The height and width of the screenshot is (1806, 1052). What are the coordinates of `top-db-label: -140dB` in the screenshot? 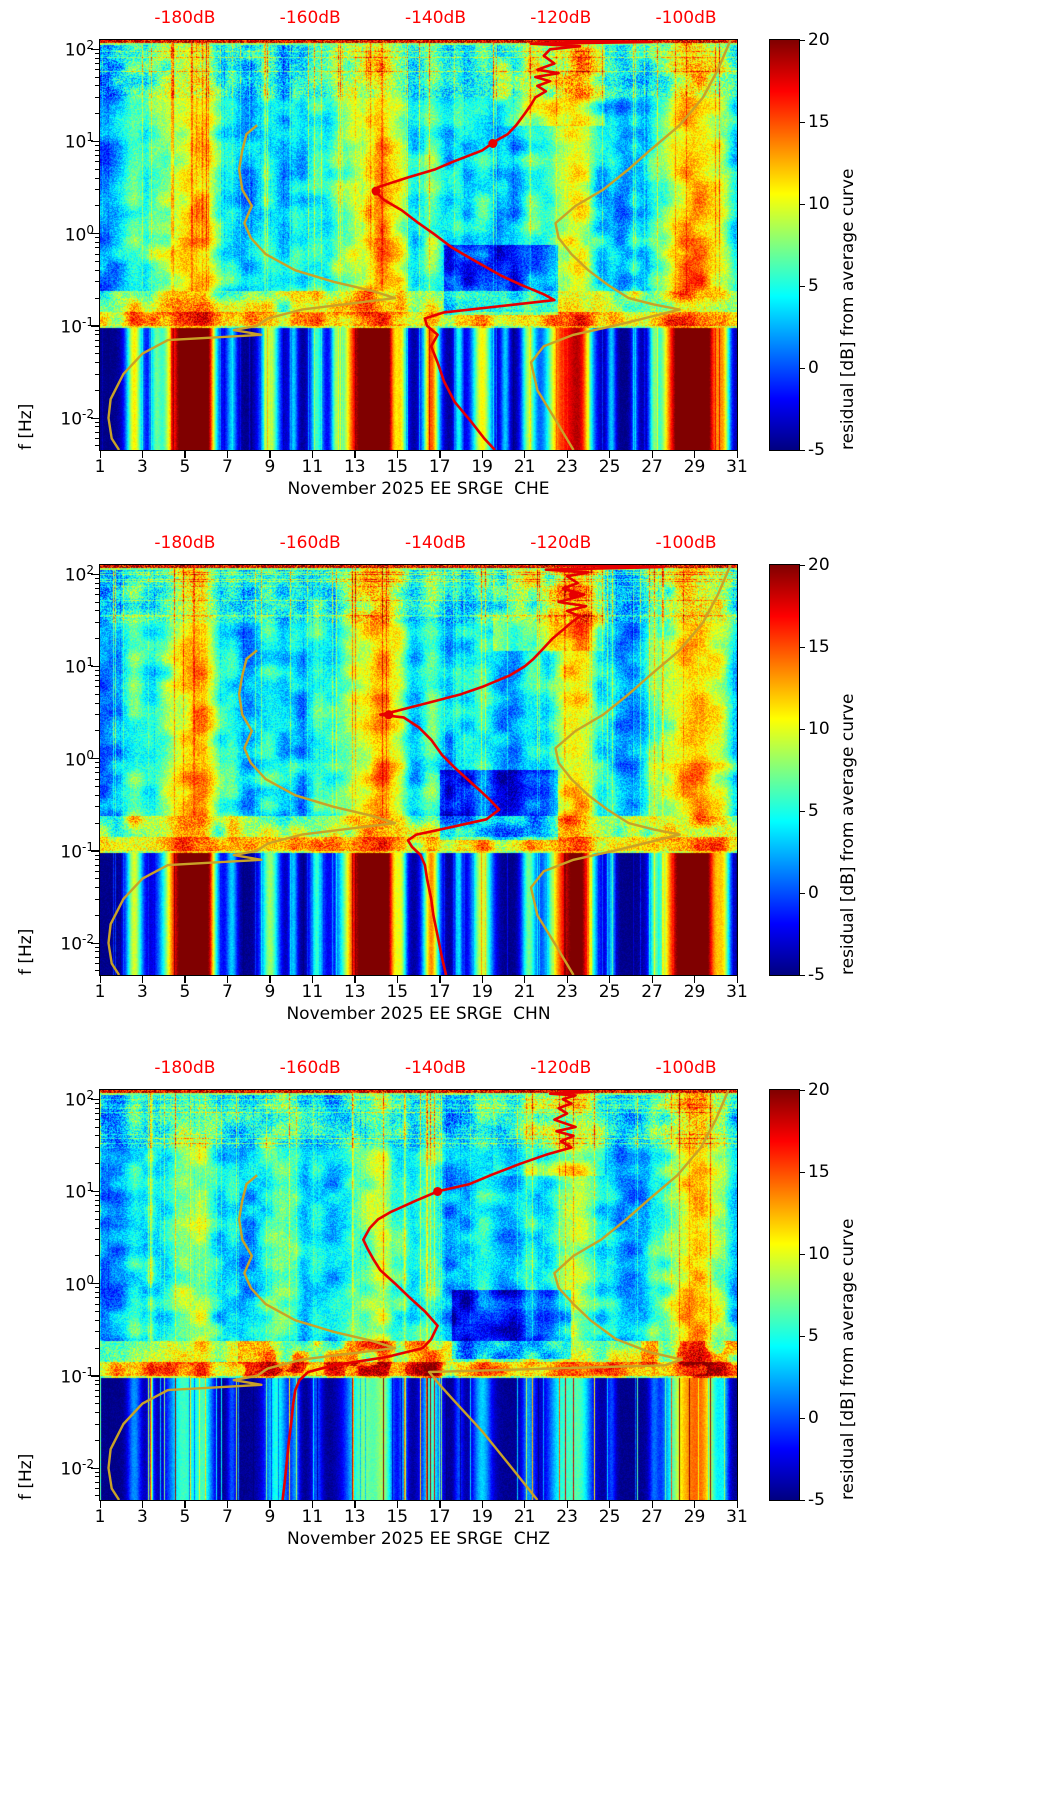 It's located at (435, 18).